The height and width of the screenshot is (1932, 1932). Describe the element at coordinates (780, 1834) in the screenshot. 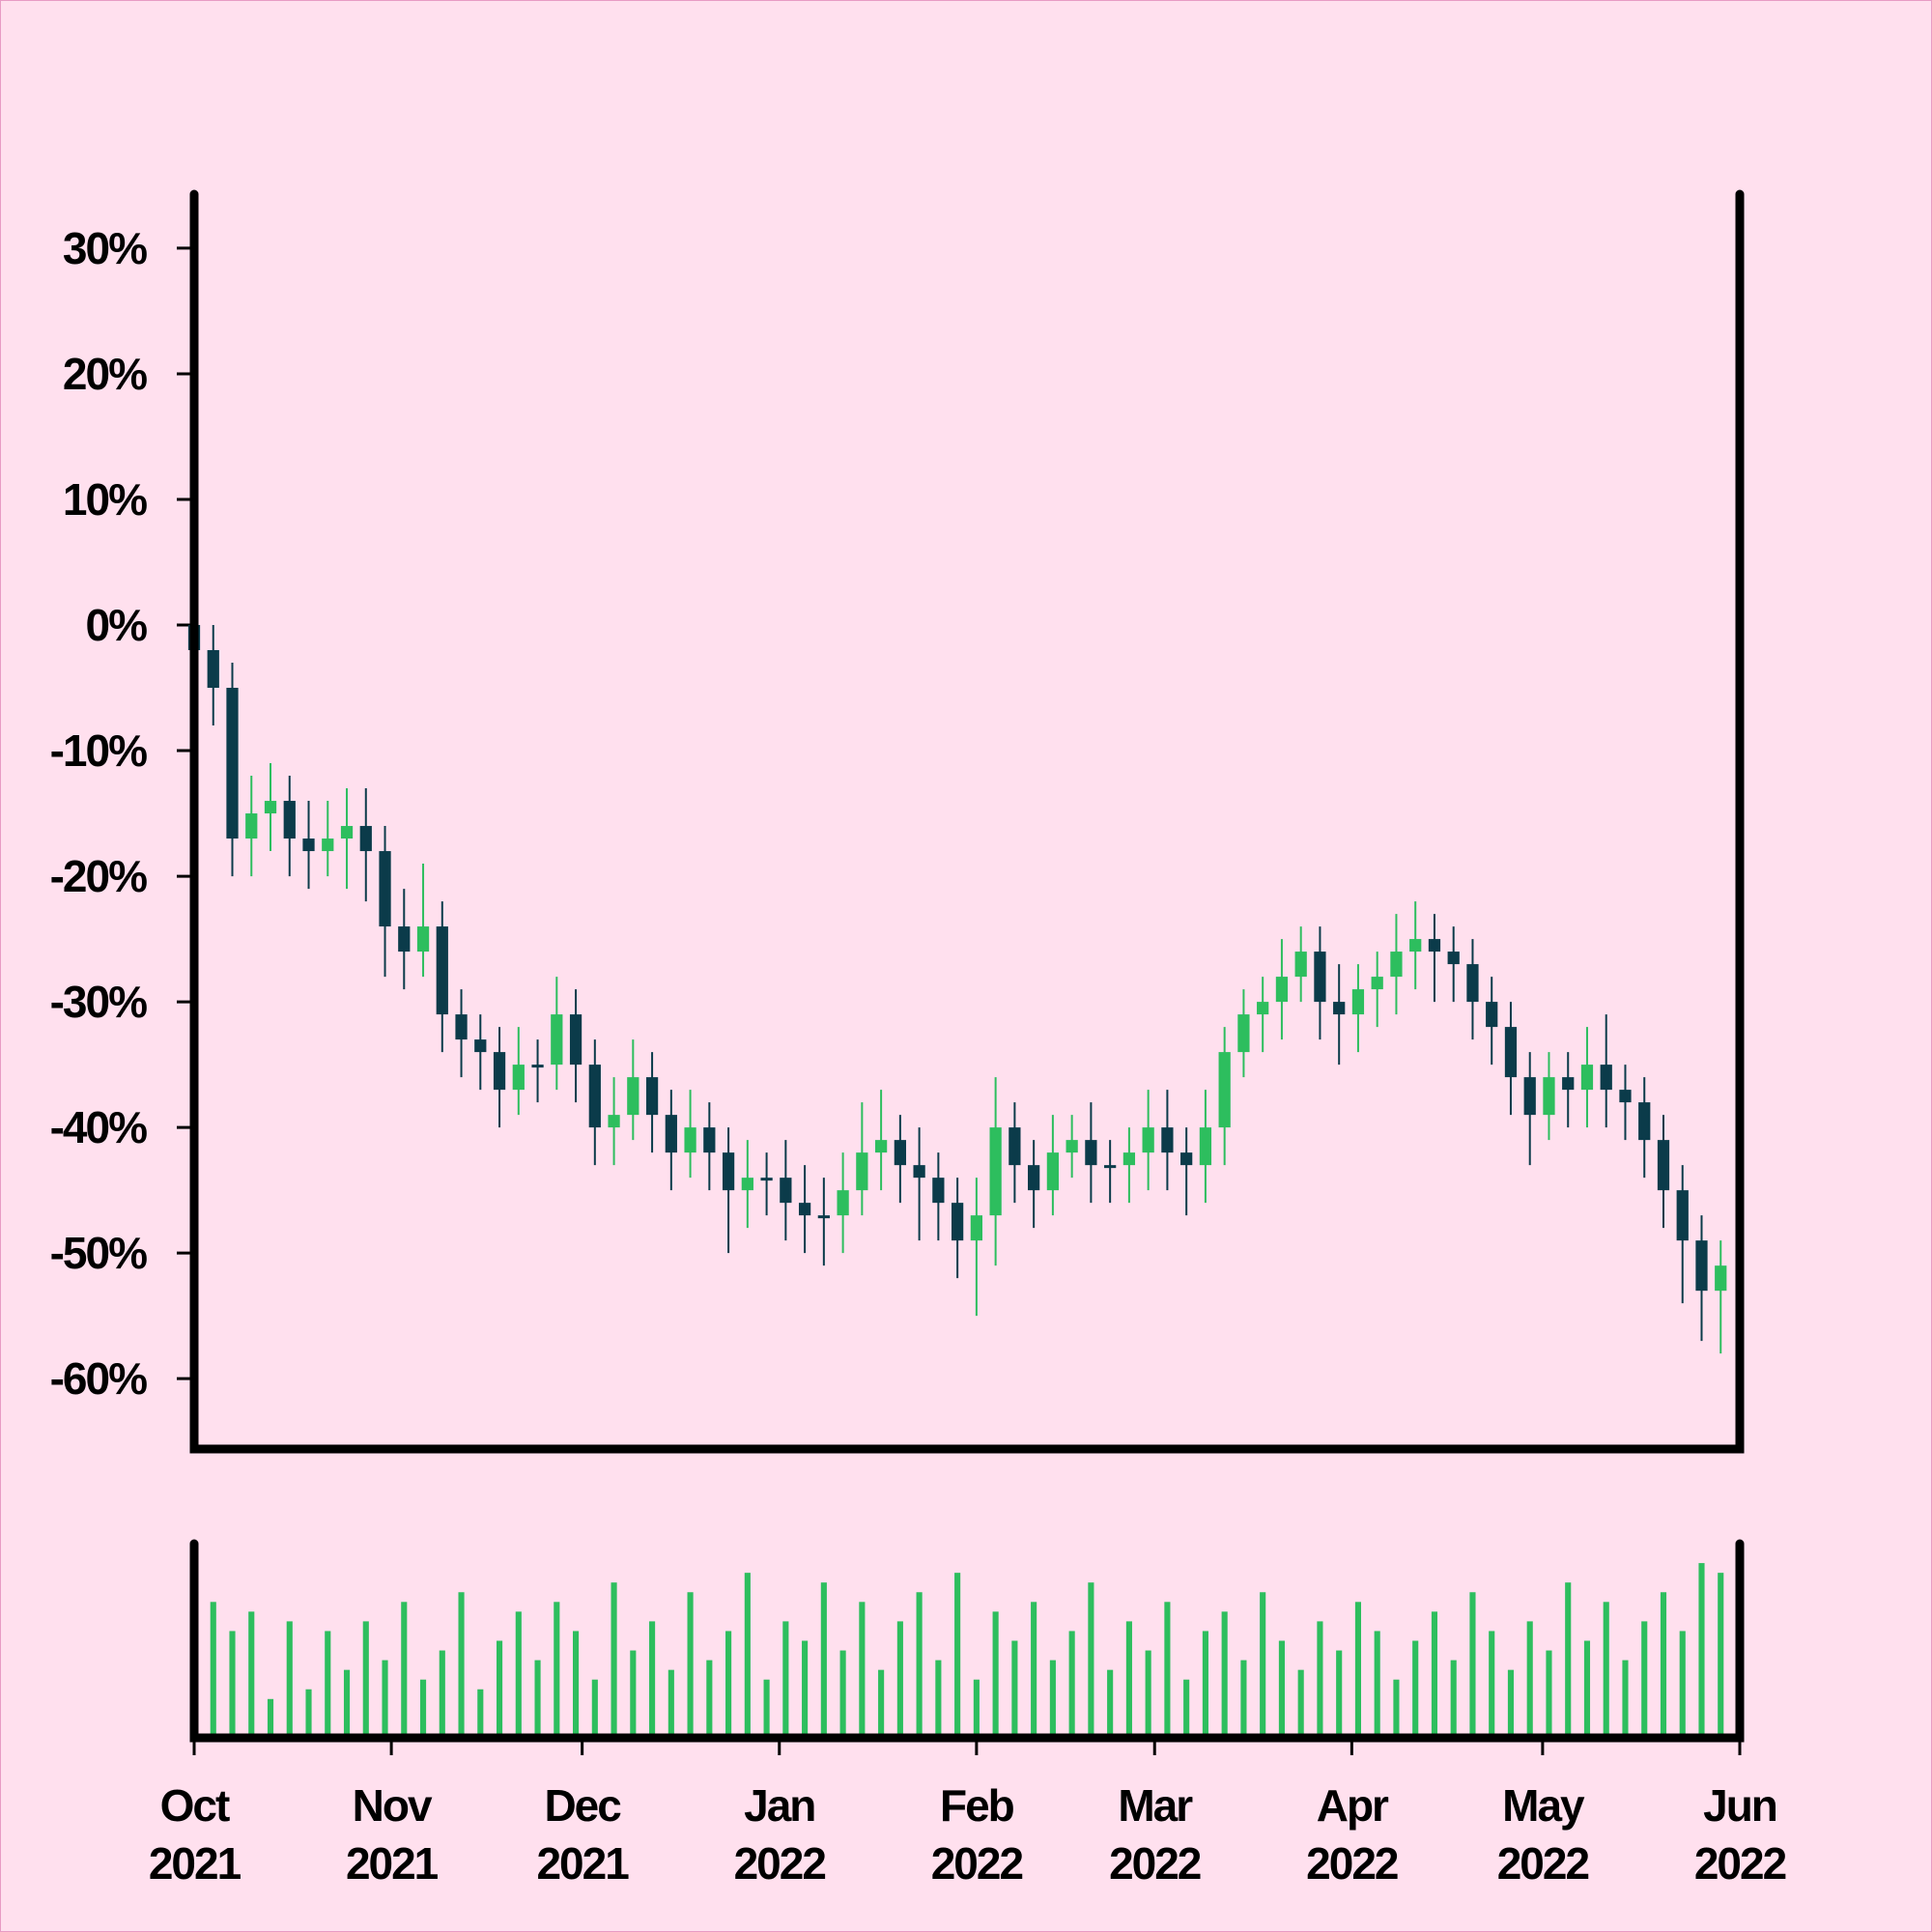

I see `x-tick-label: Jan 2022` at that location.